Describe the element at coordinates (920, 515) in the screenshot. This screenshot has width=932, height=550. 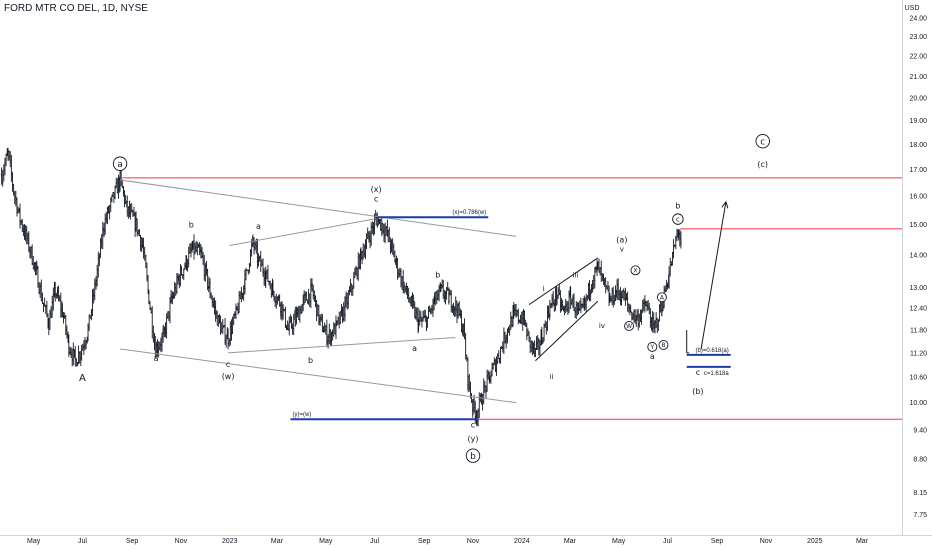
I see `price-tick-label: 7.75` at that location.